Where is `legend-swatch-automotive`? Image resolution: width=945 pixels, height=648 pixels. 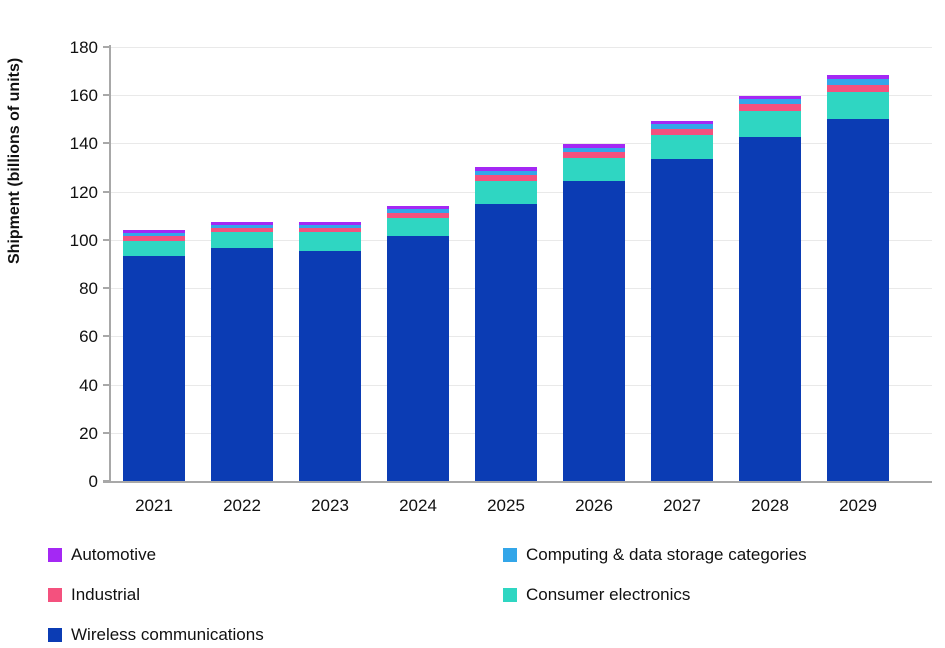
legend-swatch-automotive is located at coordinates (55, 554).